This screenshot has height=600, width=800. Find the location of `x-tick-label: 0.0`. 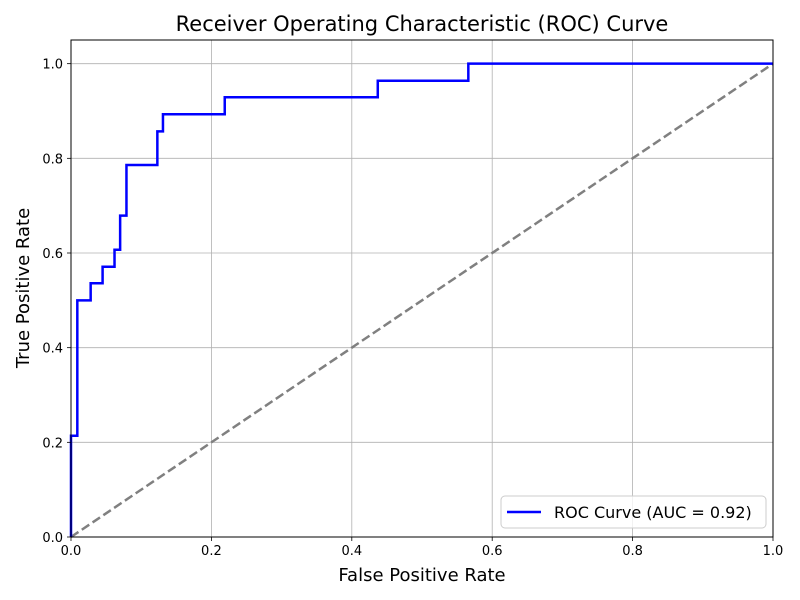

x-tick-label: 0.0 is located at coordinates (71, 551).